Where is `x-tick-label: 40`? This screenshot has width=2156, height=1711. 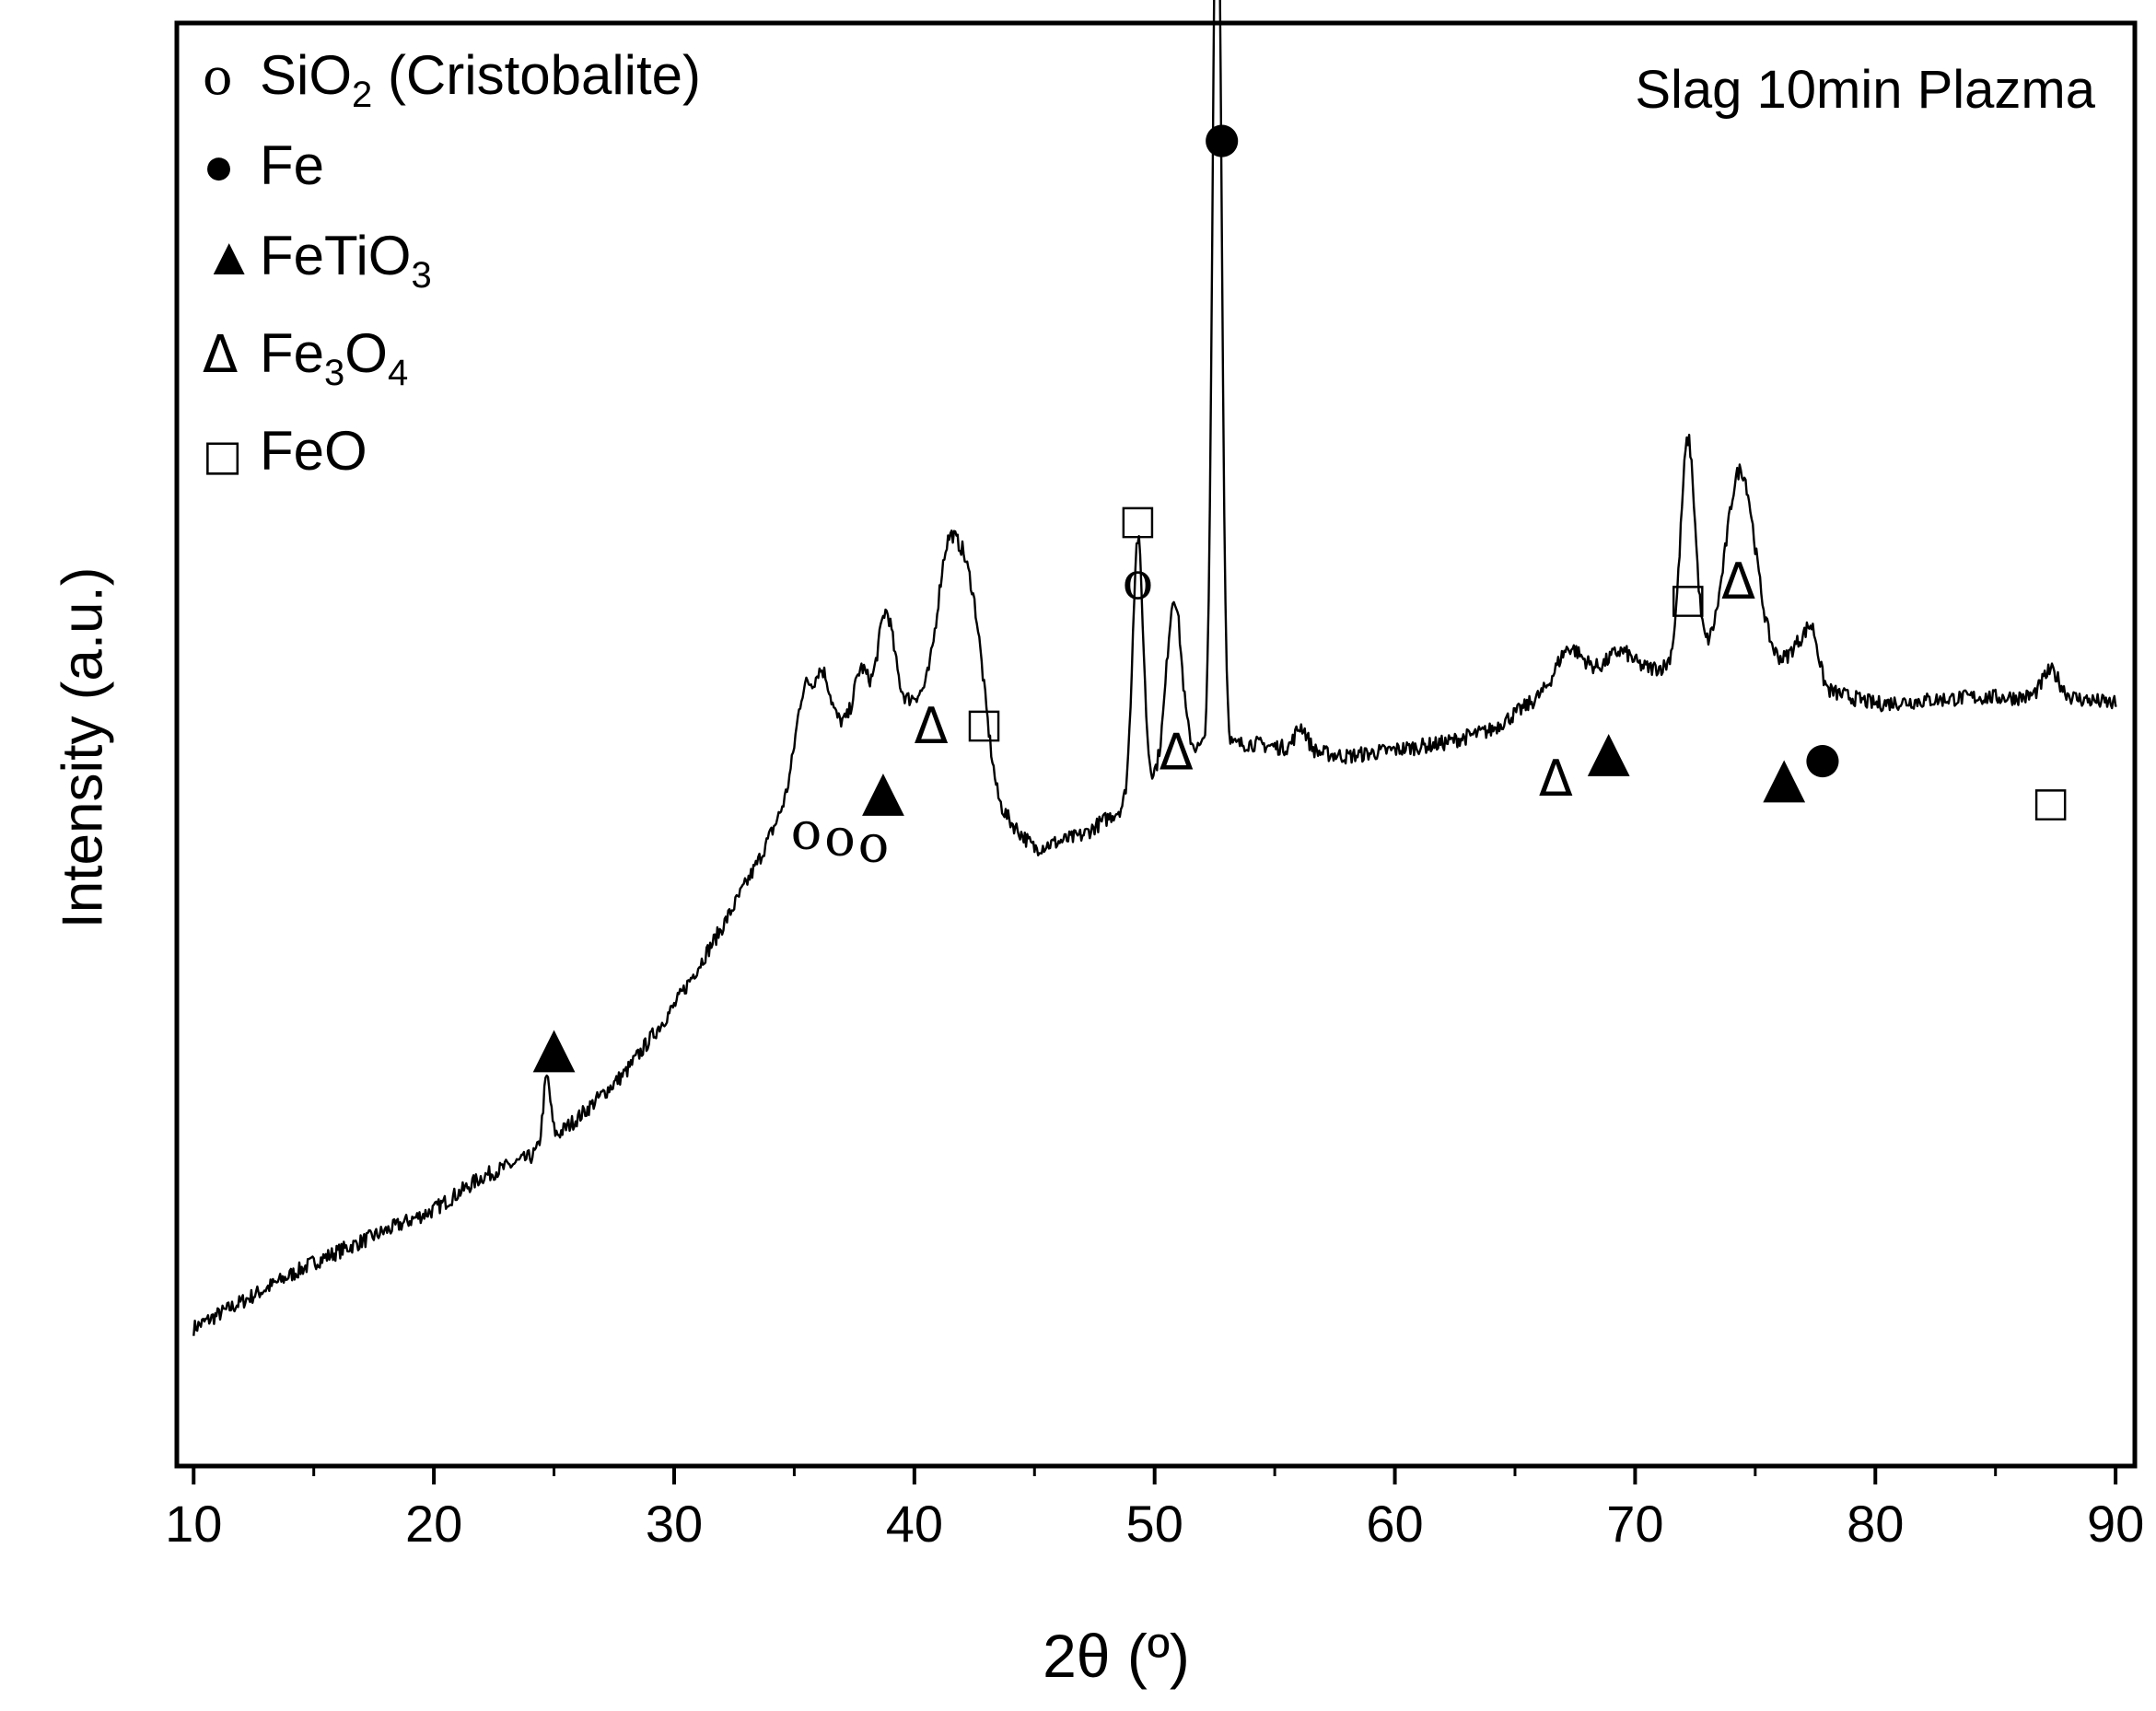 x-tick-label: 40 is located at coordinates (914, 1524).